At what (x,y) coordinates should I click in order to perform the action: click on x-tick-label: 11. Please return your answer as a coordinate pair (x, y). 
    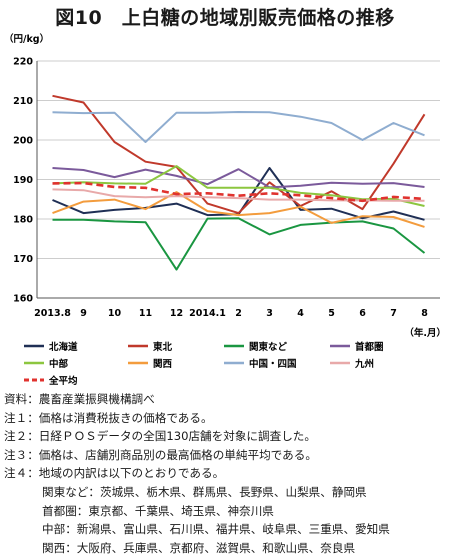
    Looking at the image, I should click on (145, 313).